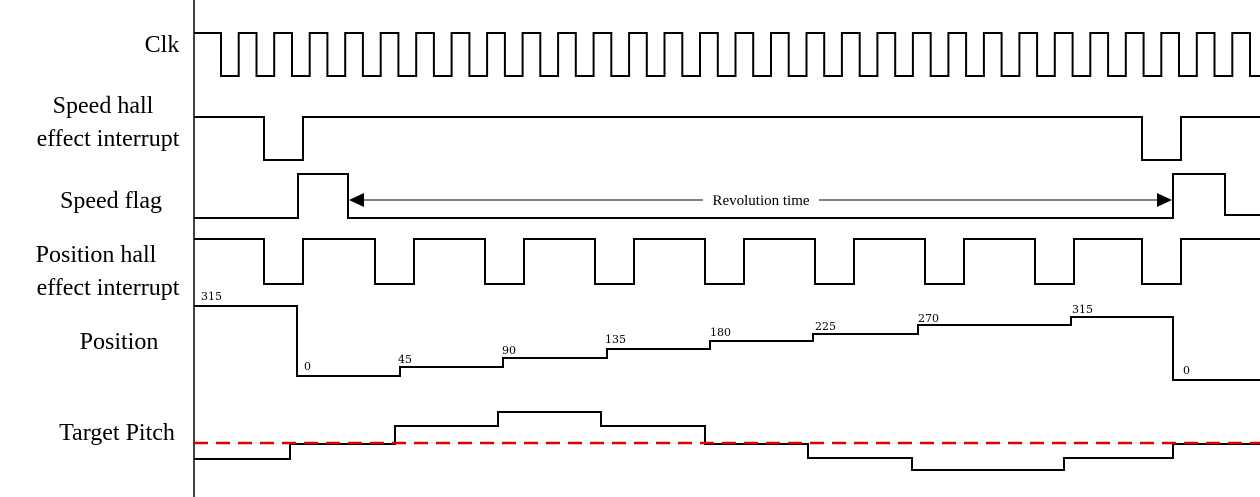  I want to click on position-value-label: 180, so click(720, 332).